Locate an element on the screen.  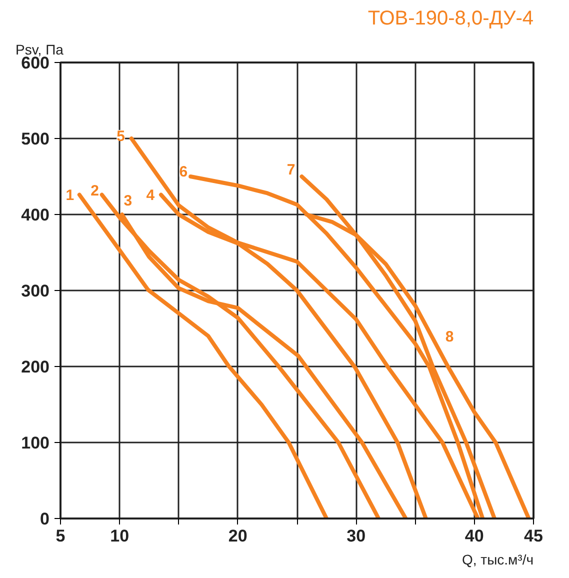
annotation: 1 is located at coordinates (70, 195).